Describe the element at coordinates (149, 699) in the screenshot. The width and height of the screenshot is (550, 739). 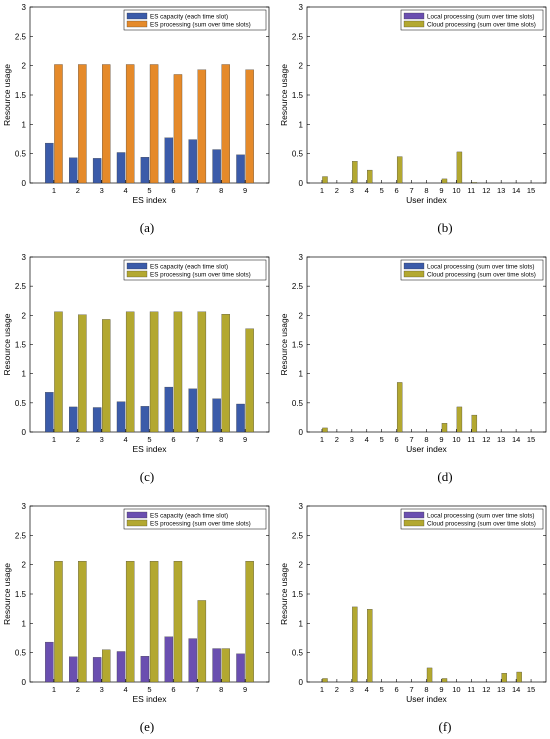
I see `x-axis-label: ES index` at that location.